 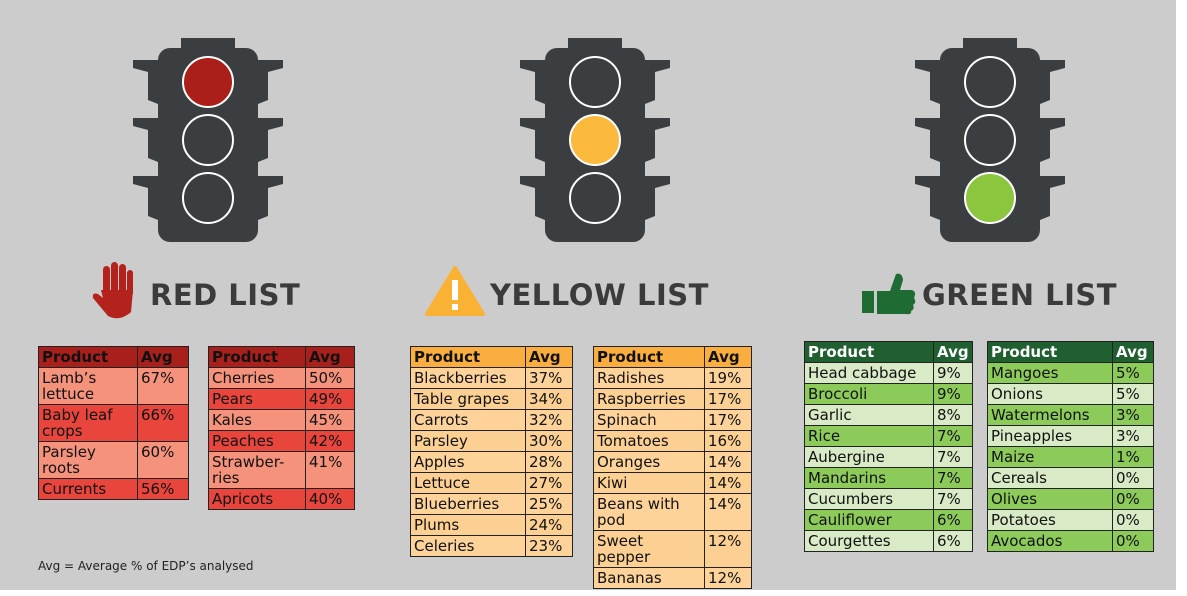 What do you see at coordinates (1050, 436) in the screenshot?
I see `product-cell: Pineapples` at bounding box center [1050, 436].